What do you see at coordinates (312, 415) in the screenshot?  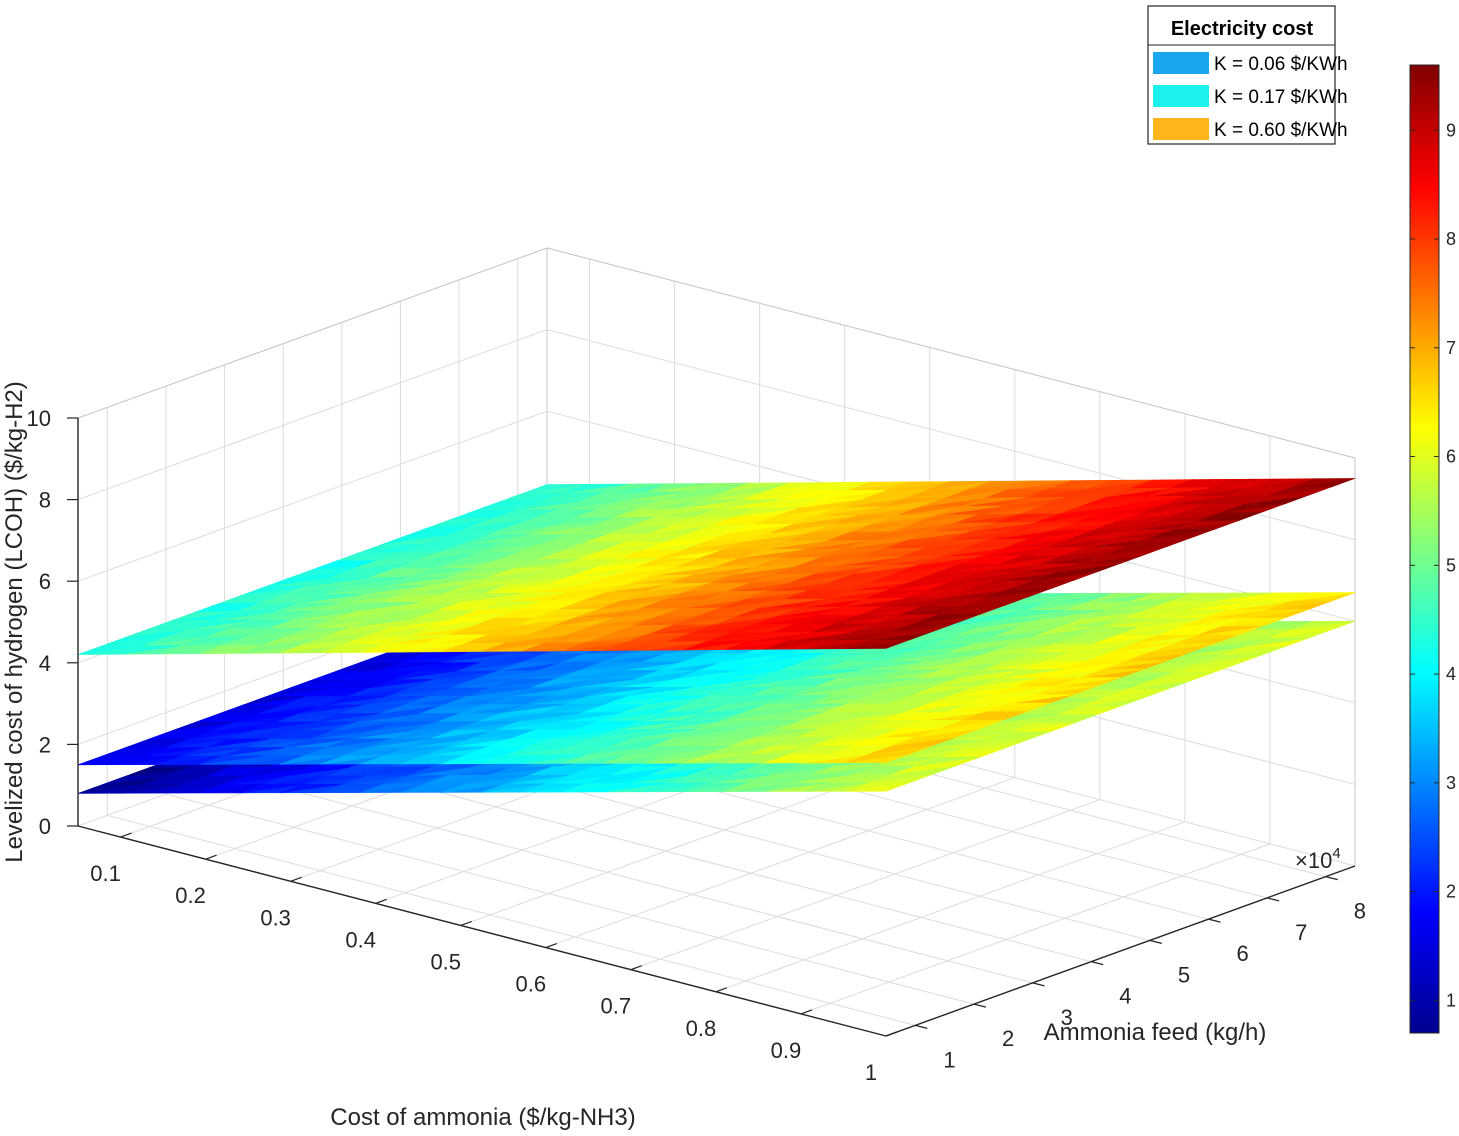 I see `grid-line` at bounding box center [312, 415].